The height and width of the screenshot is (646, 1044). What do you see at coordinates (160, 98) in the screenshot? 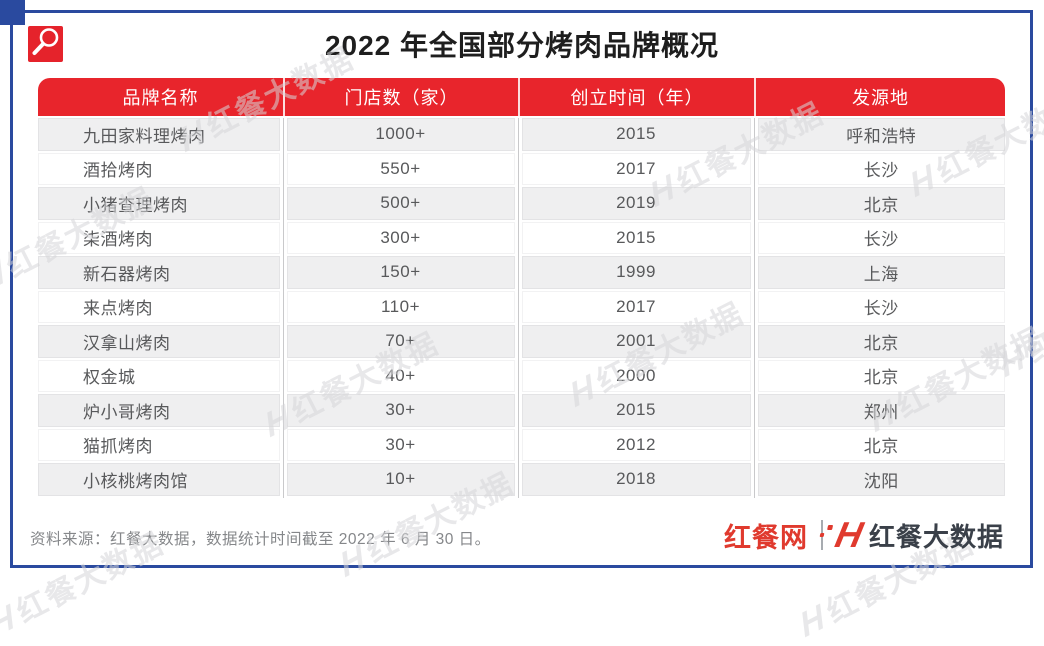
I see `column-header-brand: 品牌名称` at bounding box center [160, 98].